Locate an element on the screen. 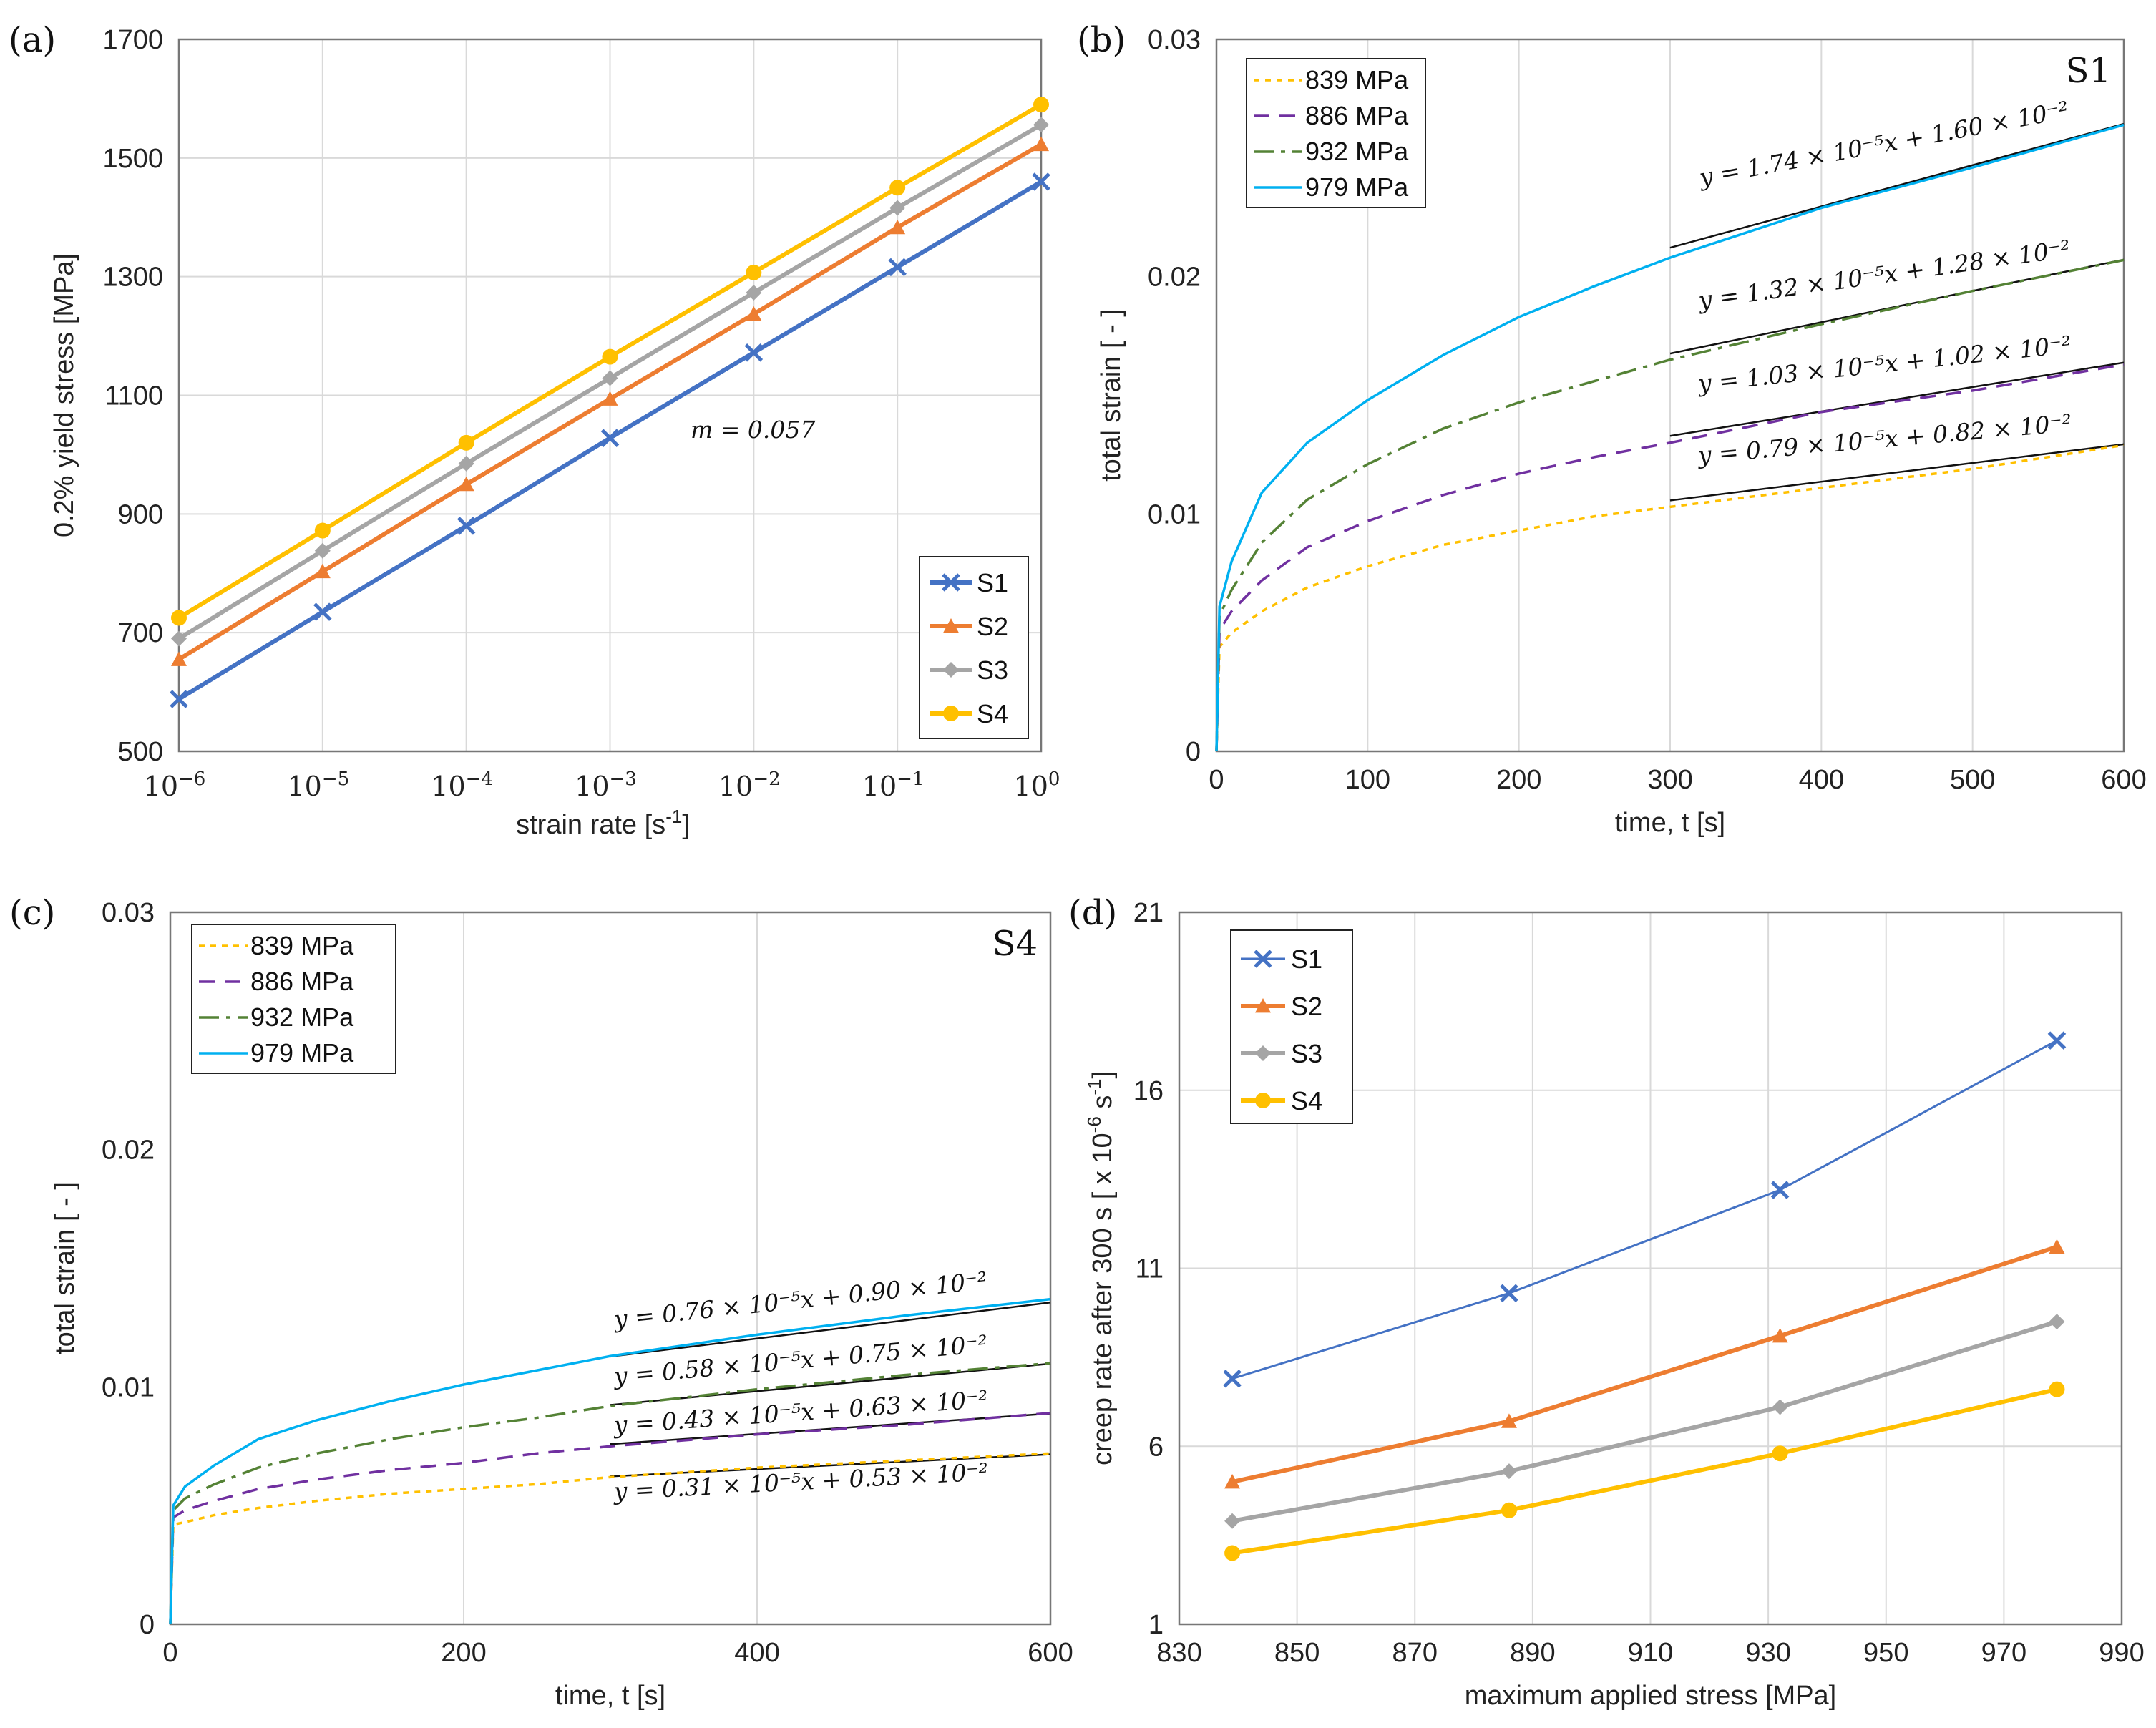 This screenshot has height=1728, width=2156. y-tick-label: 21 is located at coordinates (1148, 913).